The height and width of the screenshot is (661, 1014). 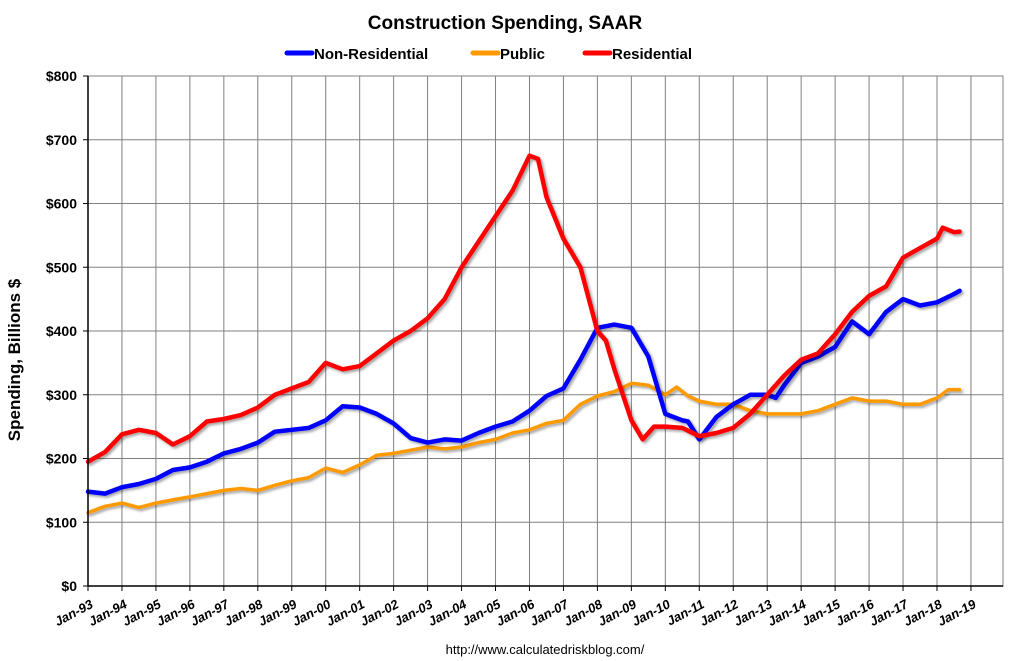 What do you see at coordinates (61, 395) in the screenshot?
I see `y-tick-label: $300` at bounding box center [61, 395].